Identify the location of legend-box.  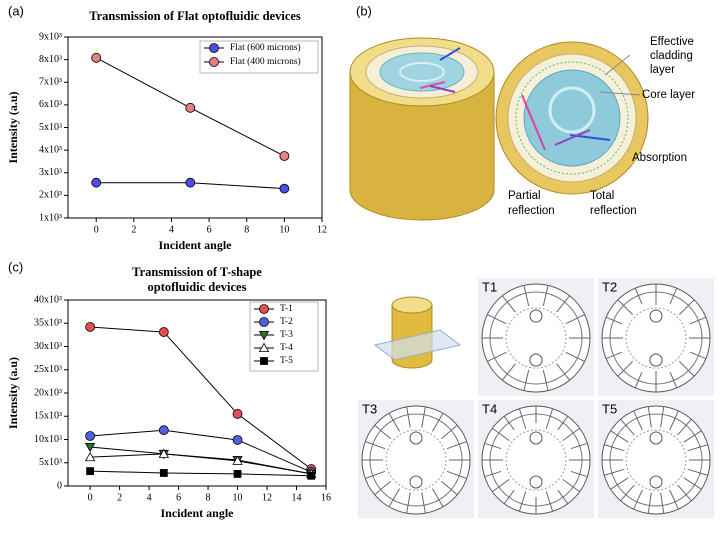
(259, 57).